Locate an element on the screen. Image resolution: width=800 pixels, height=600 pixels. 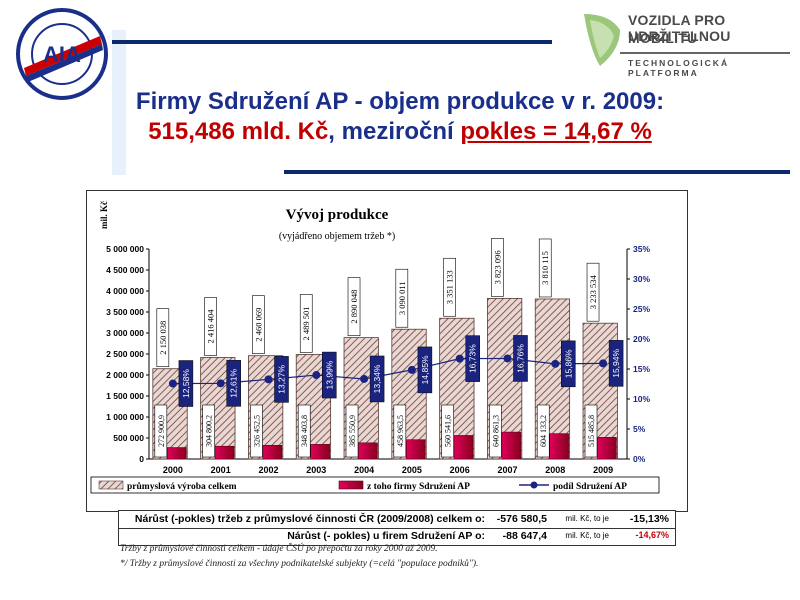
bar-aia-label: 385 550,9 is located at coordinates (352, 431).